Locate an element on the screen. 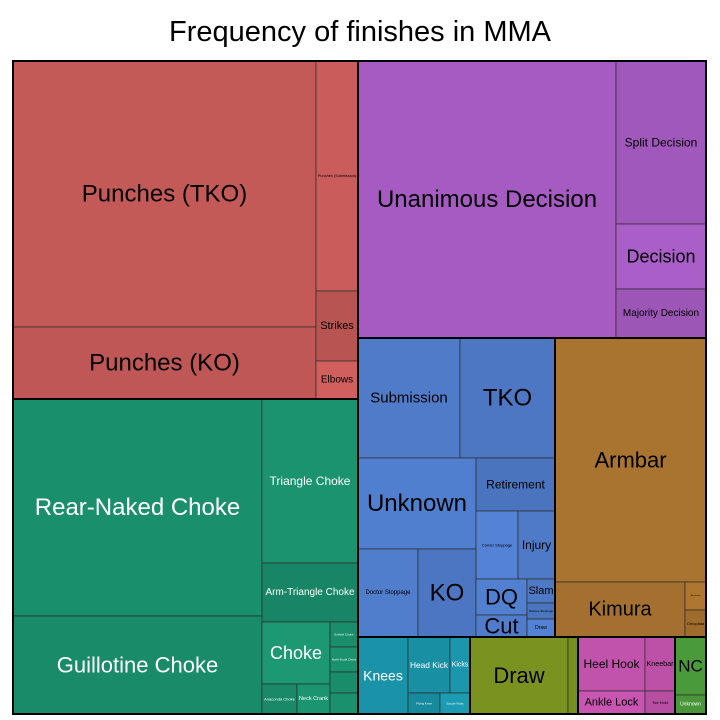 The height and width of the screenshot is (720, 720). group-border-nc is located at coordinates (690, 675).